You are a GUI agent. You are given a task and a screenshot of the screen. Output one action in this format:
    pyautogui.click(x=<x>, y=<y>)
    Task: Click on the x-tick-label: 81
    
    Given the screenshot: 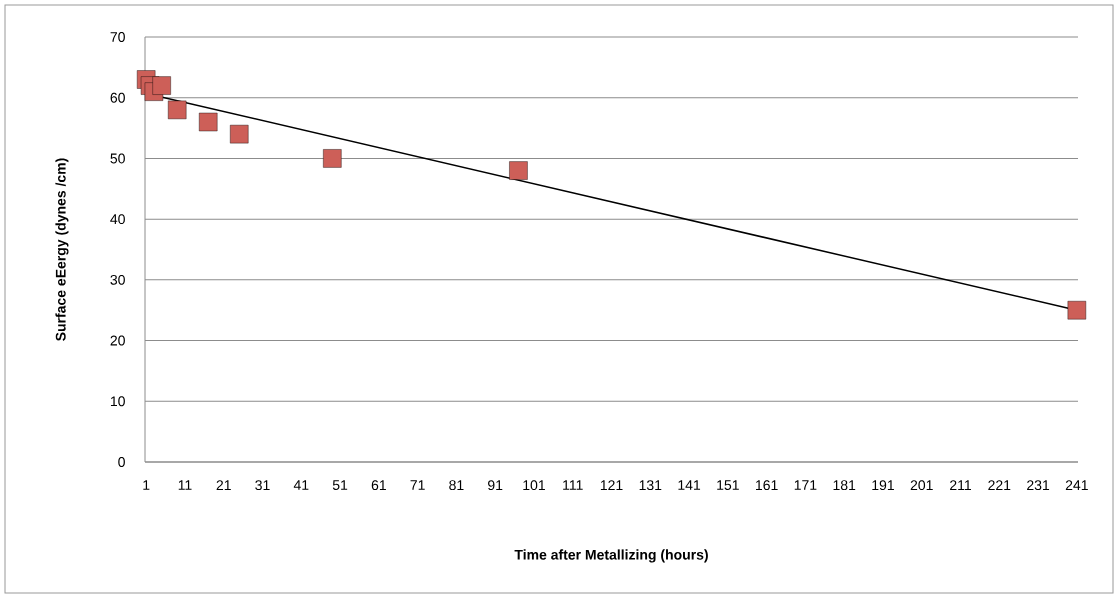 What is the action you would take?
    pyautogui.click(x=456, y=485)
    